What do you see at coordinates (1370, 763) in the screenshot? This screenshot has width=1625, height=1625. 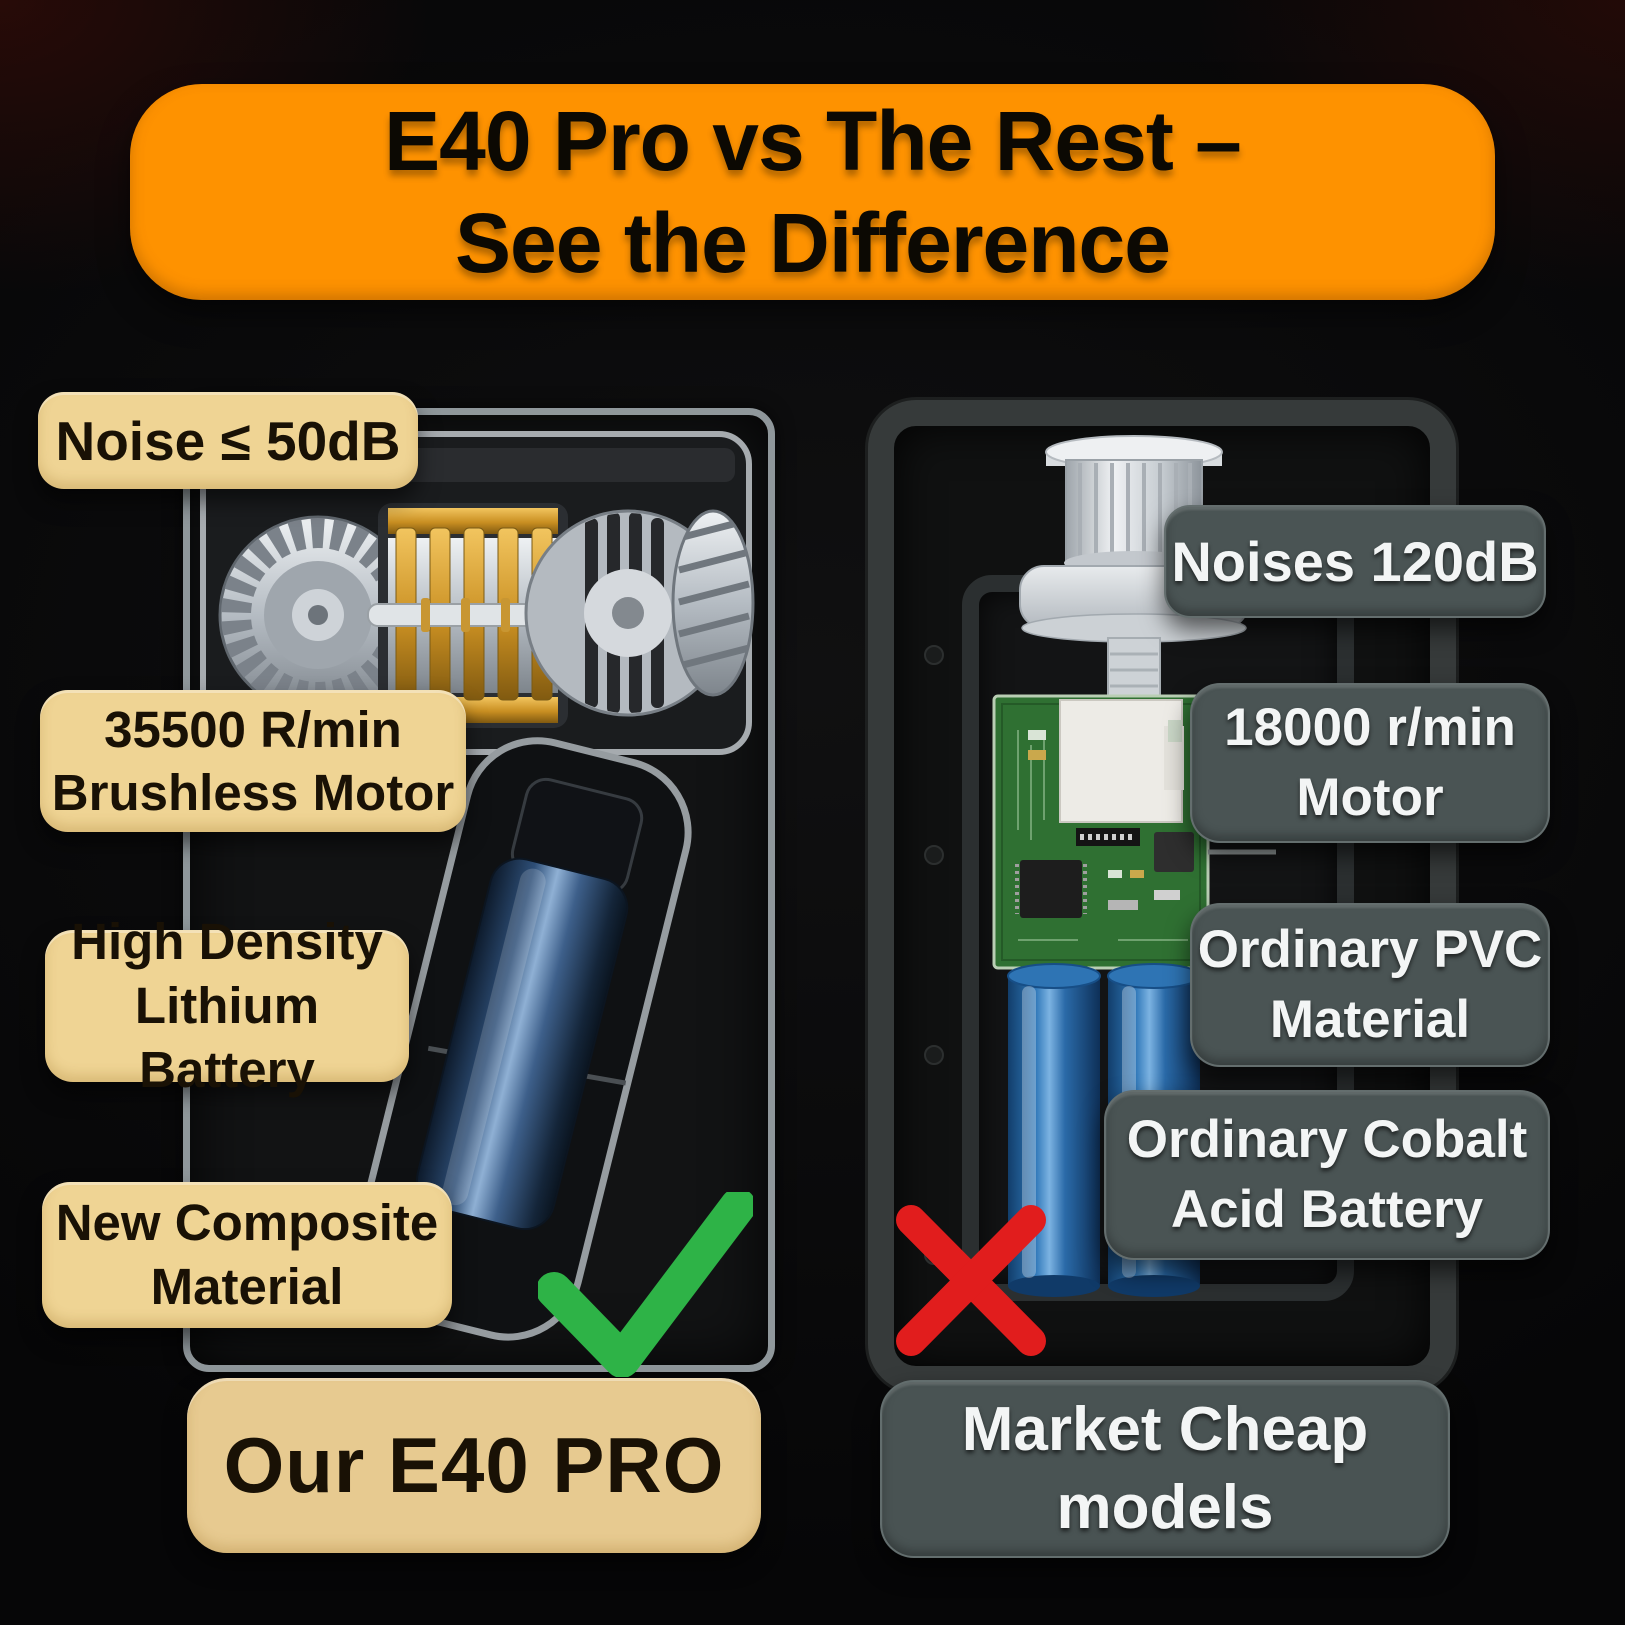 I see `right-spec-label-motor: 18000 r/min Motor` at bounding box center [1370, 763].